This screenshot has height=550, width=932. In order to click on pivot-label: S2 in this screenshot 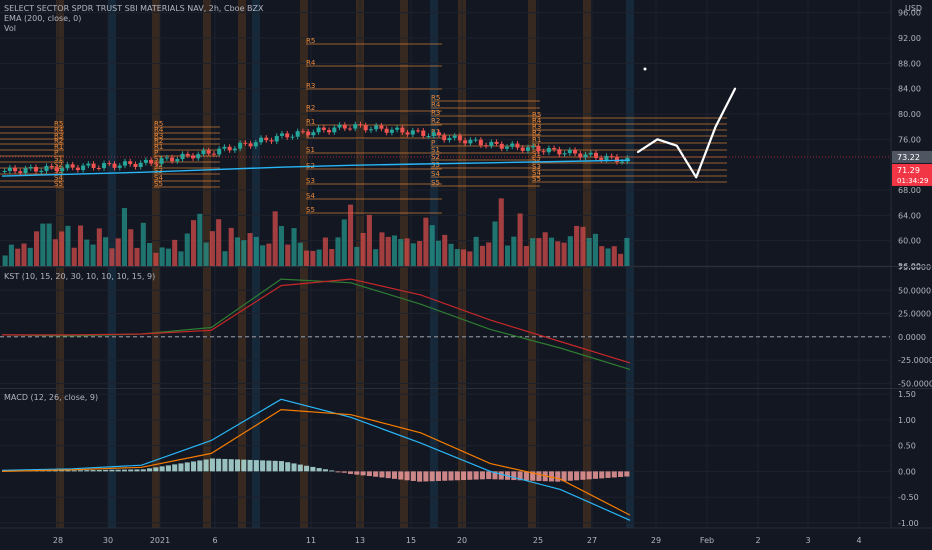, I will do `click(158, 165)`.